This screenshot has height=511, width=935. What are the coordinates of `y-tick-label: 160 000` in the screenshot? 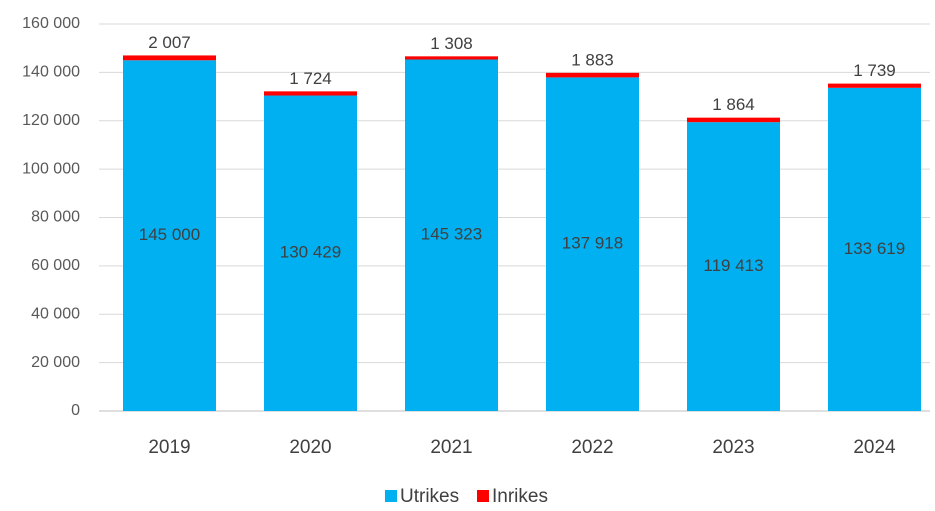 It's located at (51, 23).